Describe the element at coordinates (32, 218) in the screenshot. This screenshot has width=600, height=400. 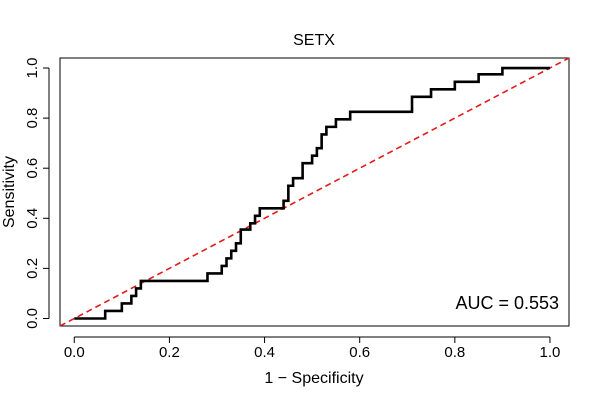
I see `y-tick-label: 0.4` at that location.